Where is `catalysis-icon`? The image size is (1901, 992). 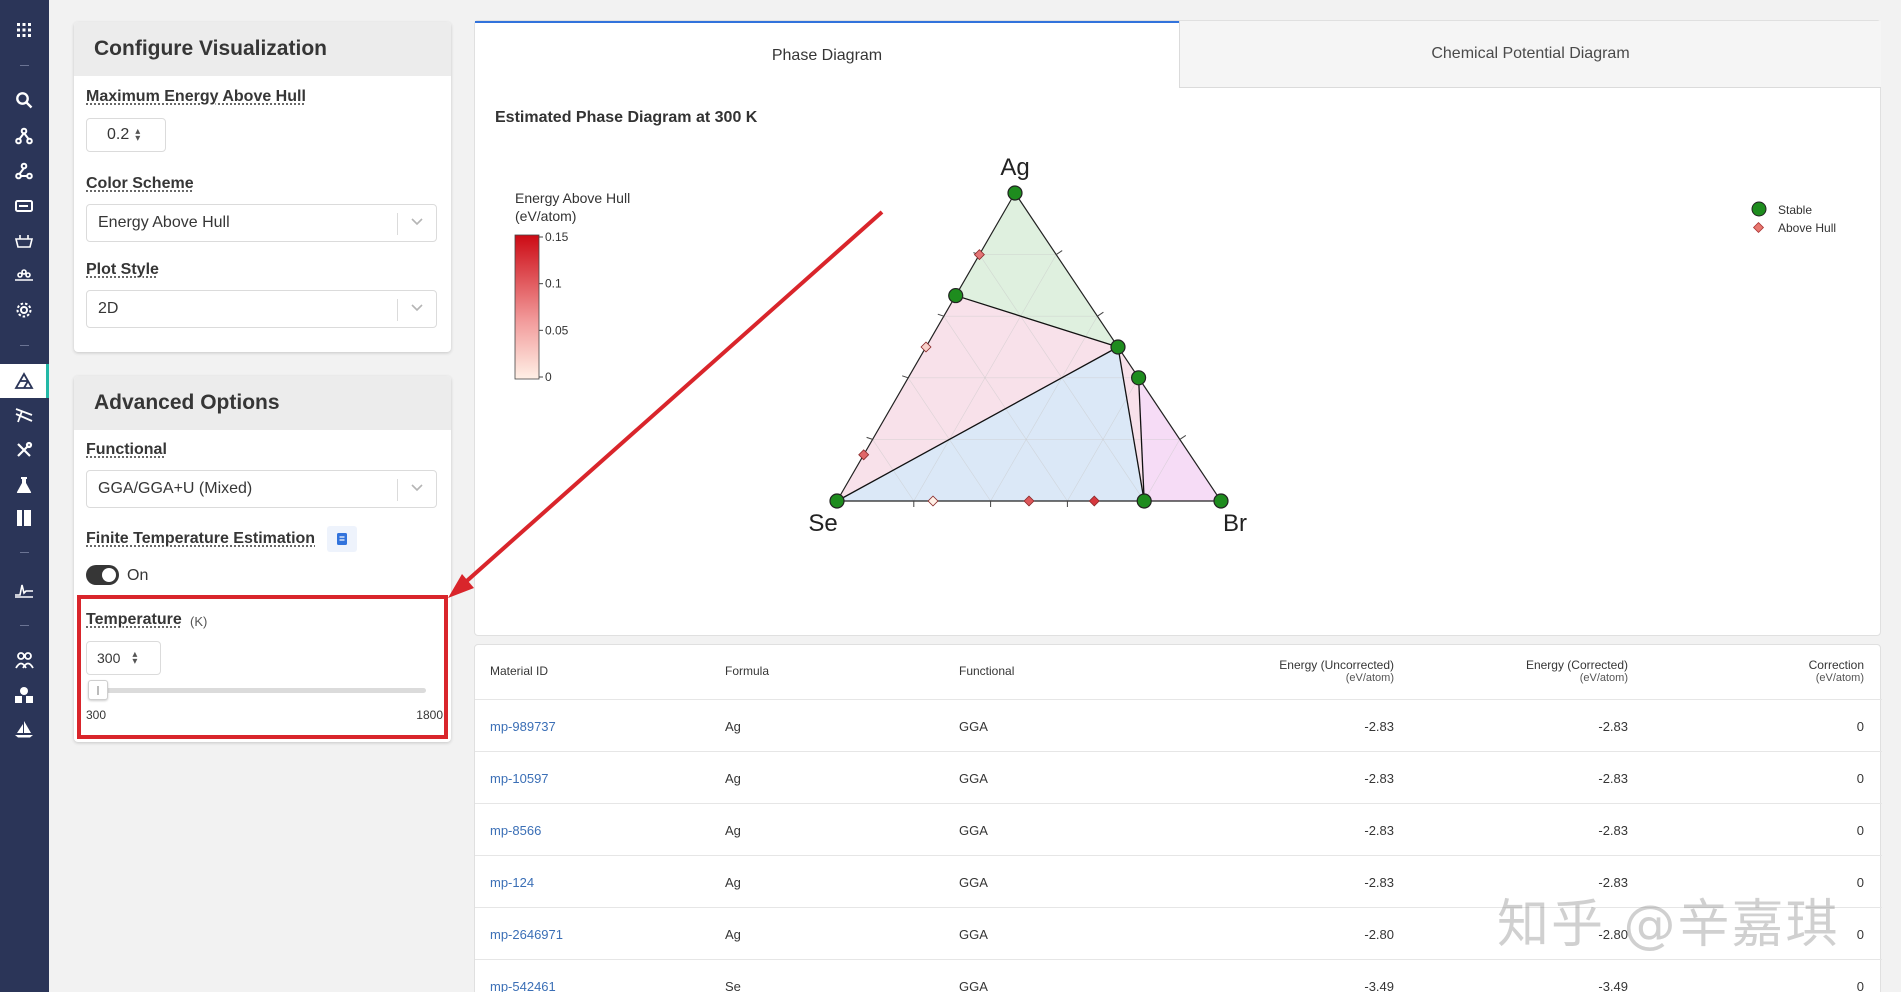
catalysis-icon is located at coordinates (24, 241).